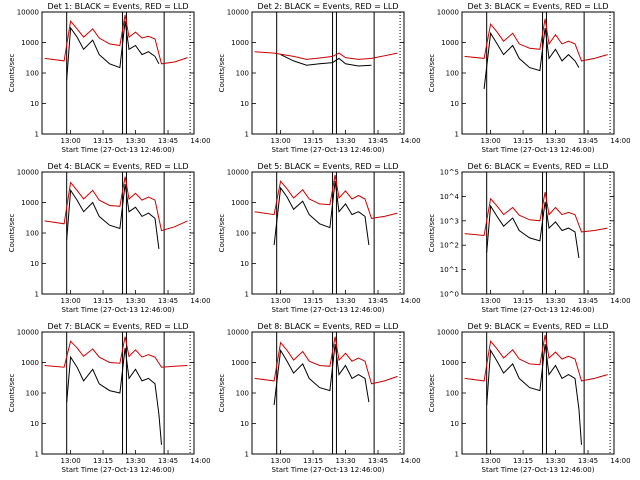 This screenshot has width=640, height=480. What do you see at coordinates (328, 166) in the screenshot?
I see `chart-title: Det 5: BLACK = Events, RED = LLD` at bounding box center [328, 166].